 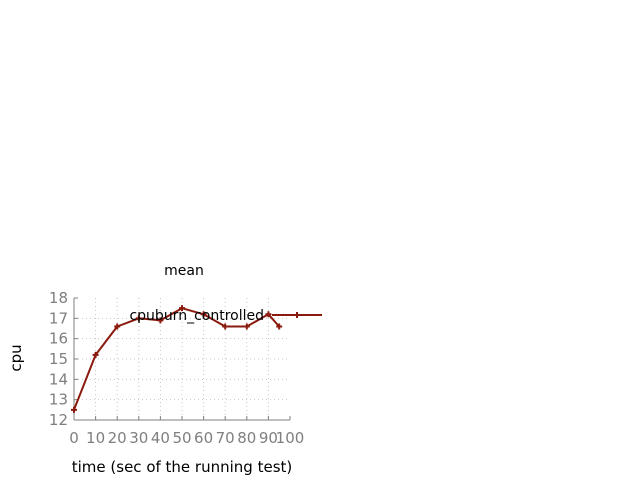 What do you see at coordinates (160, 438) in the screenshot?
I see `x-tick-label-40: 40` at bounding box center [160, 438].